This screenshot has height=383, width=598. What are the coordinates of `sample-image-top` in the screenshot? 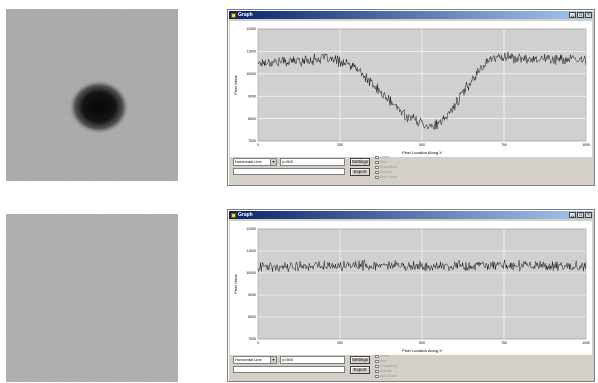 It's located at (92, 95).